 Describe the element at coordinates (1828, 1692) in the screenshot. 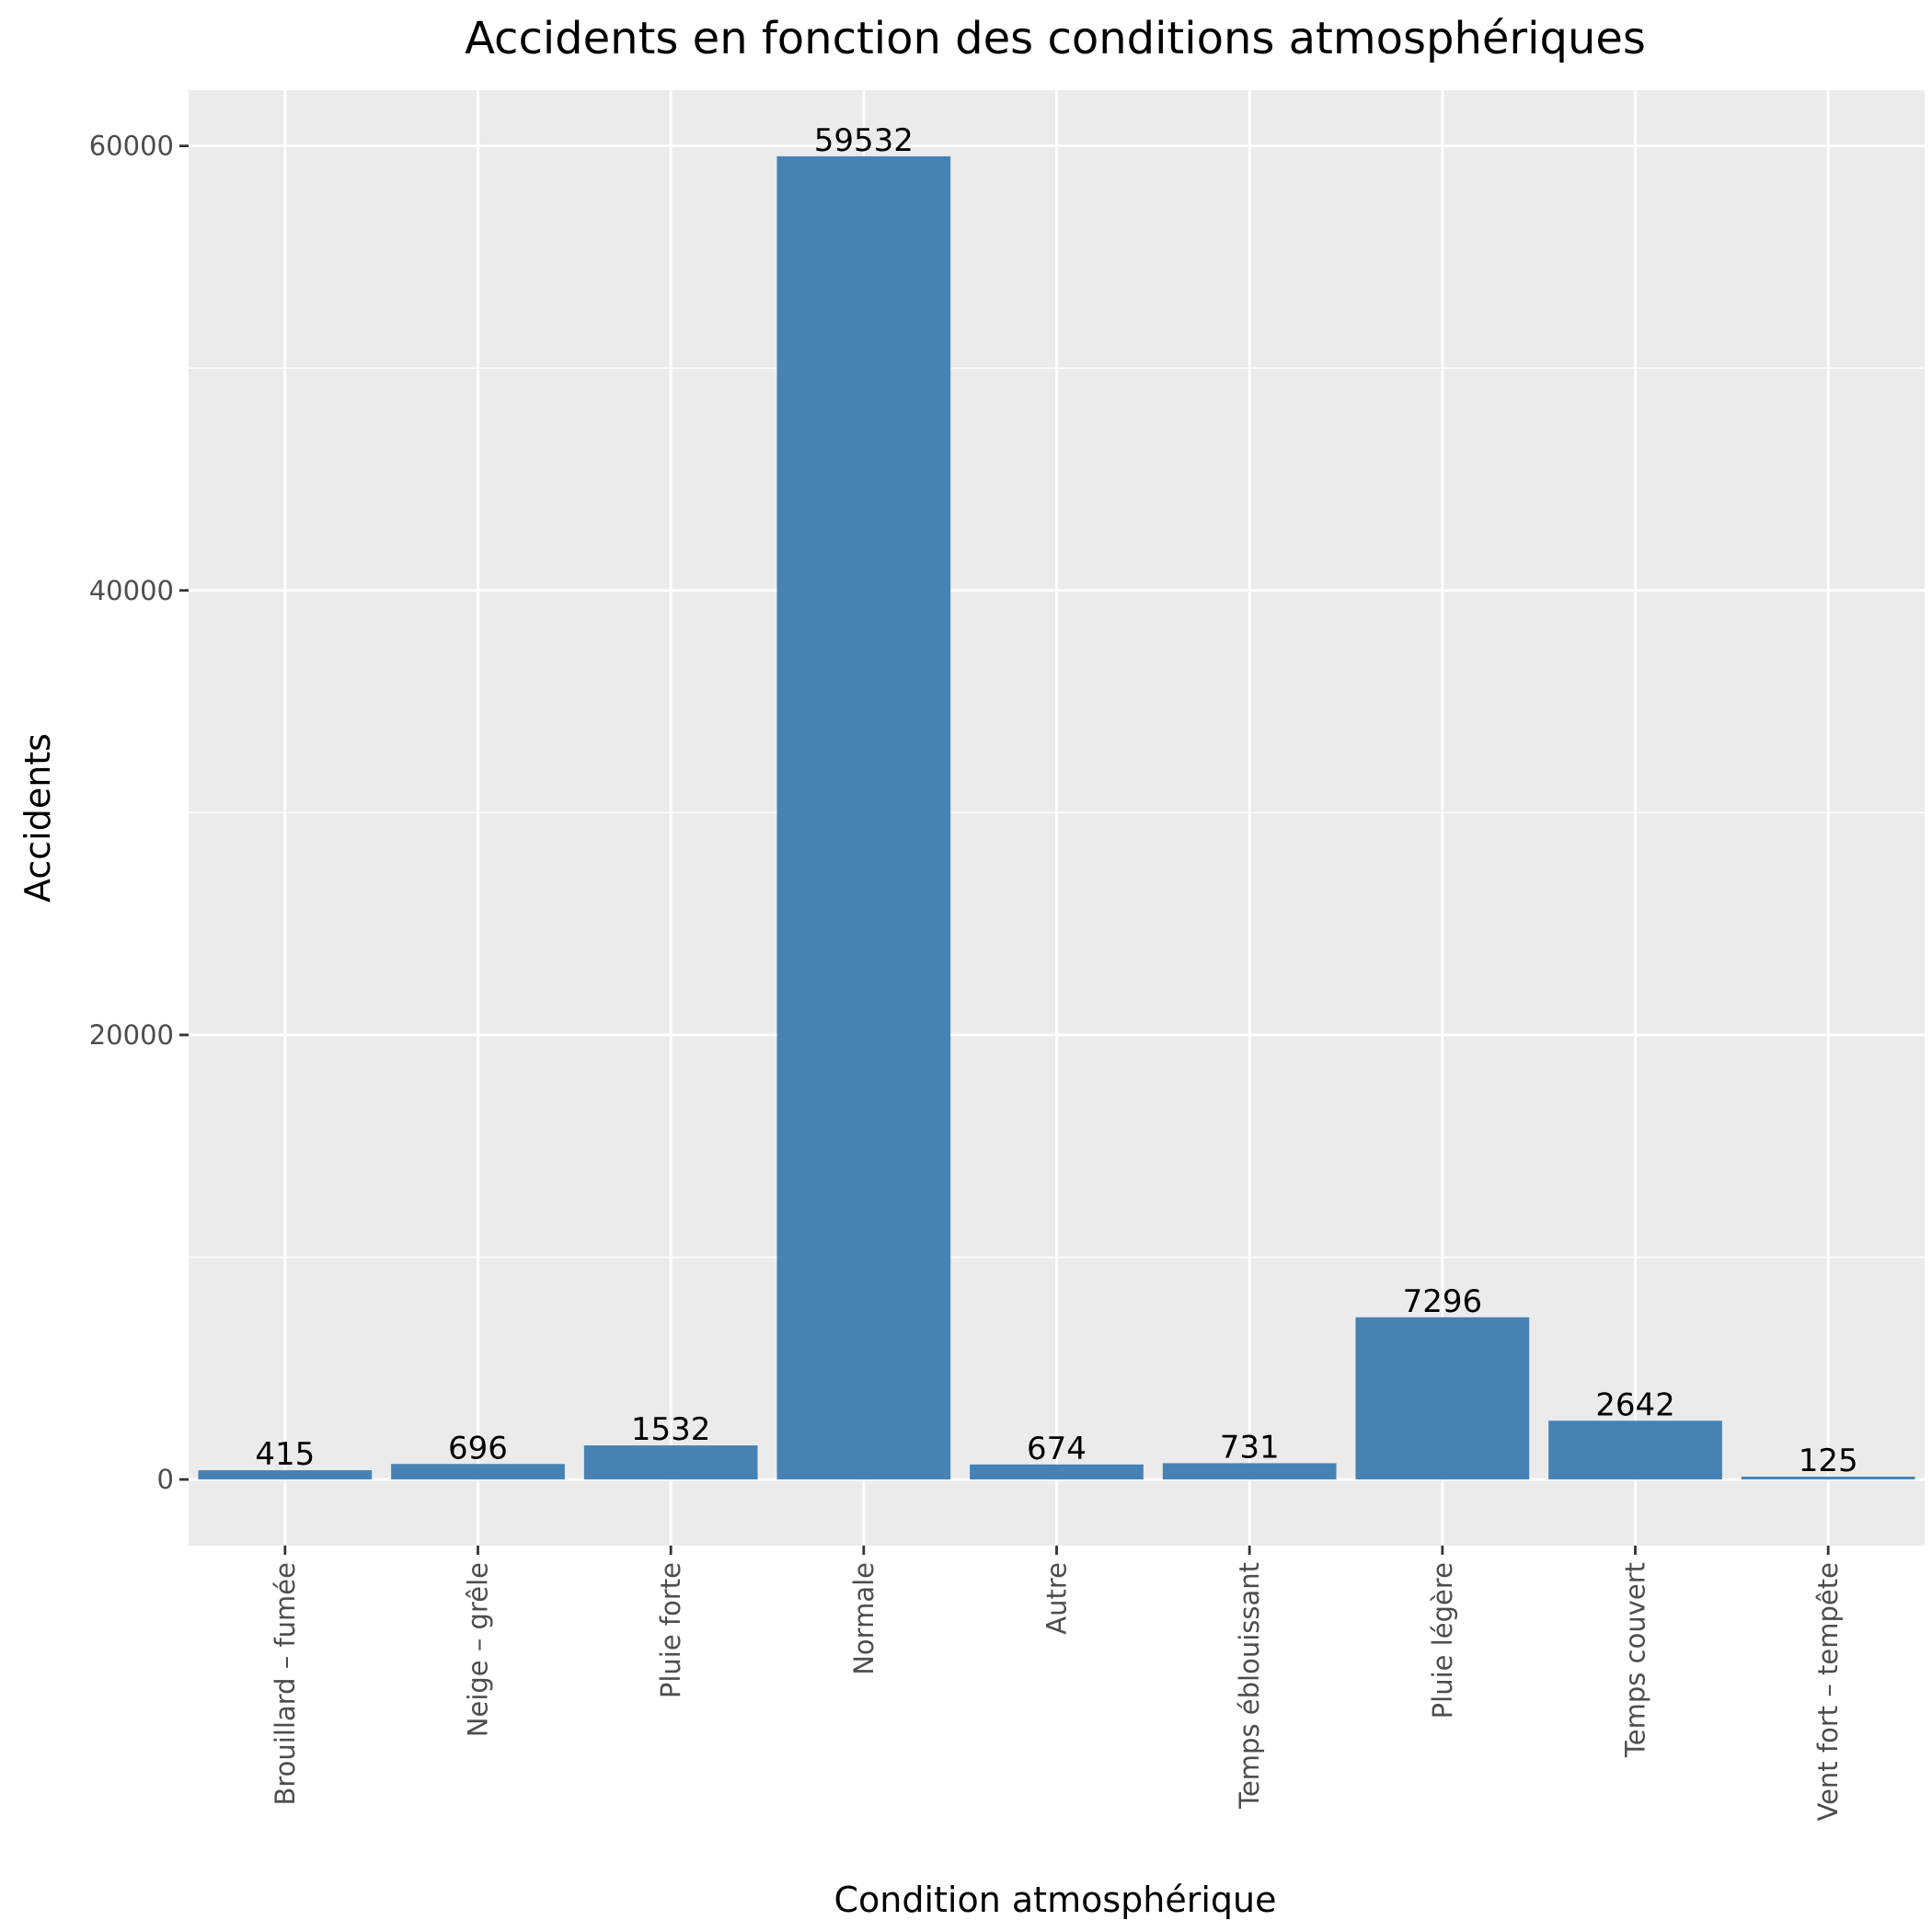

I see `x-tick-label: Vent fort – tempête` at that location.